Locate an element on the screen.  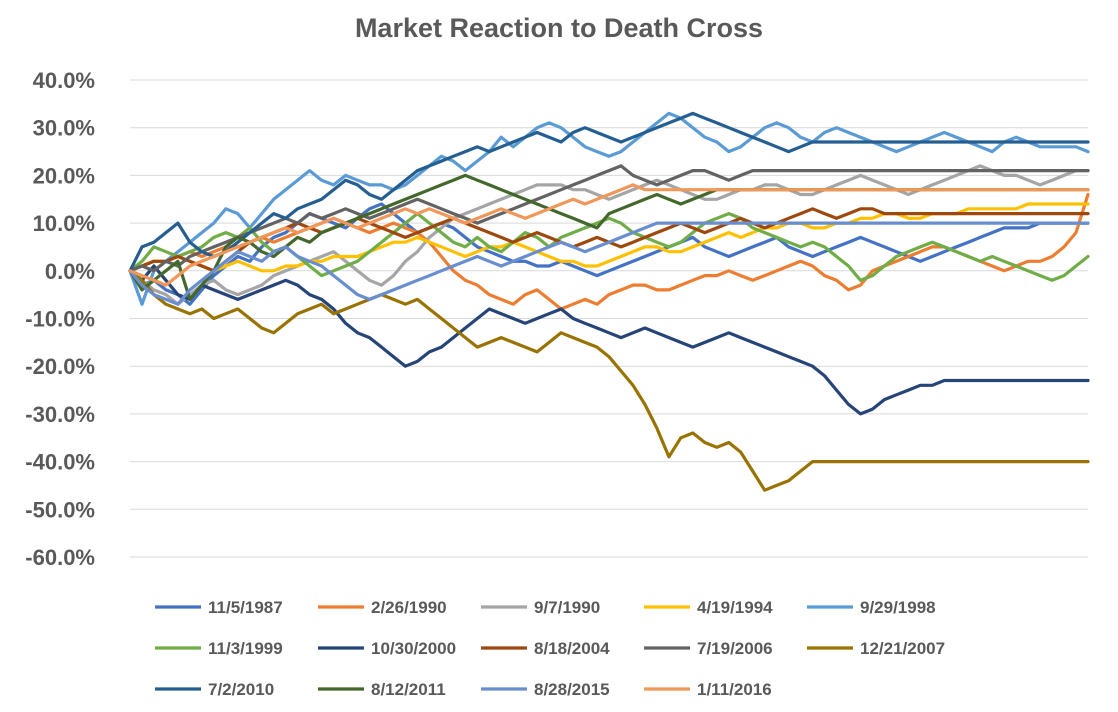
y-tick-label: 10.0% is located at coordinates (64, 223).